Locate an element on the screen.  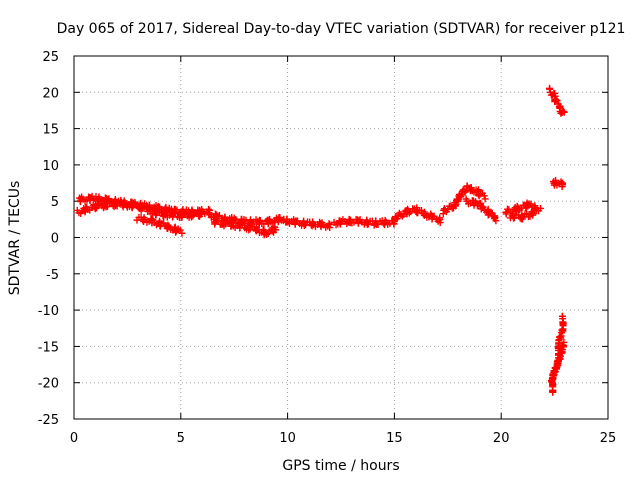
y-tick-label: -5 is located at coordinates (52, 275).